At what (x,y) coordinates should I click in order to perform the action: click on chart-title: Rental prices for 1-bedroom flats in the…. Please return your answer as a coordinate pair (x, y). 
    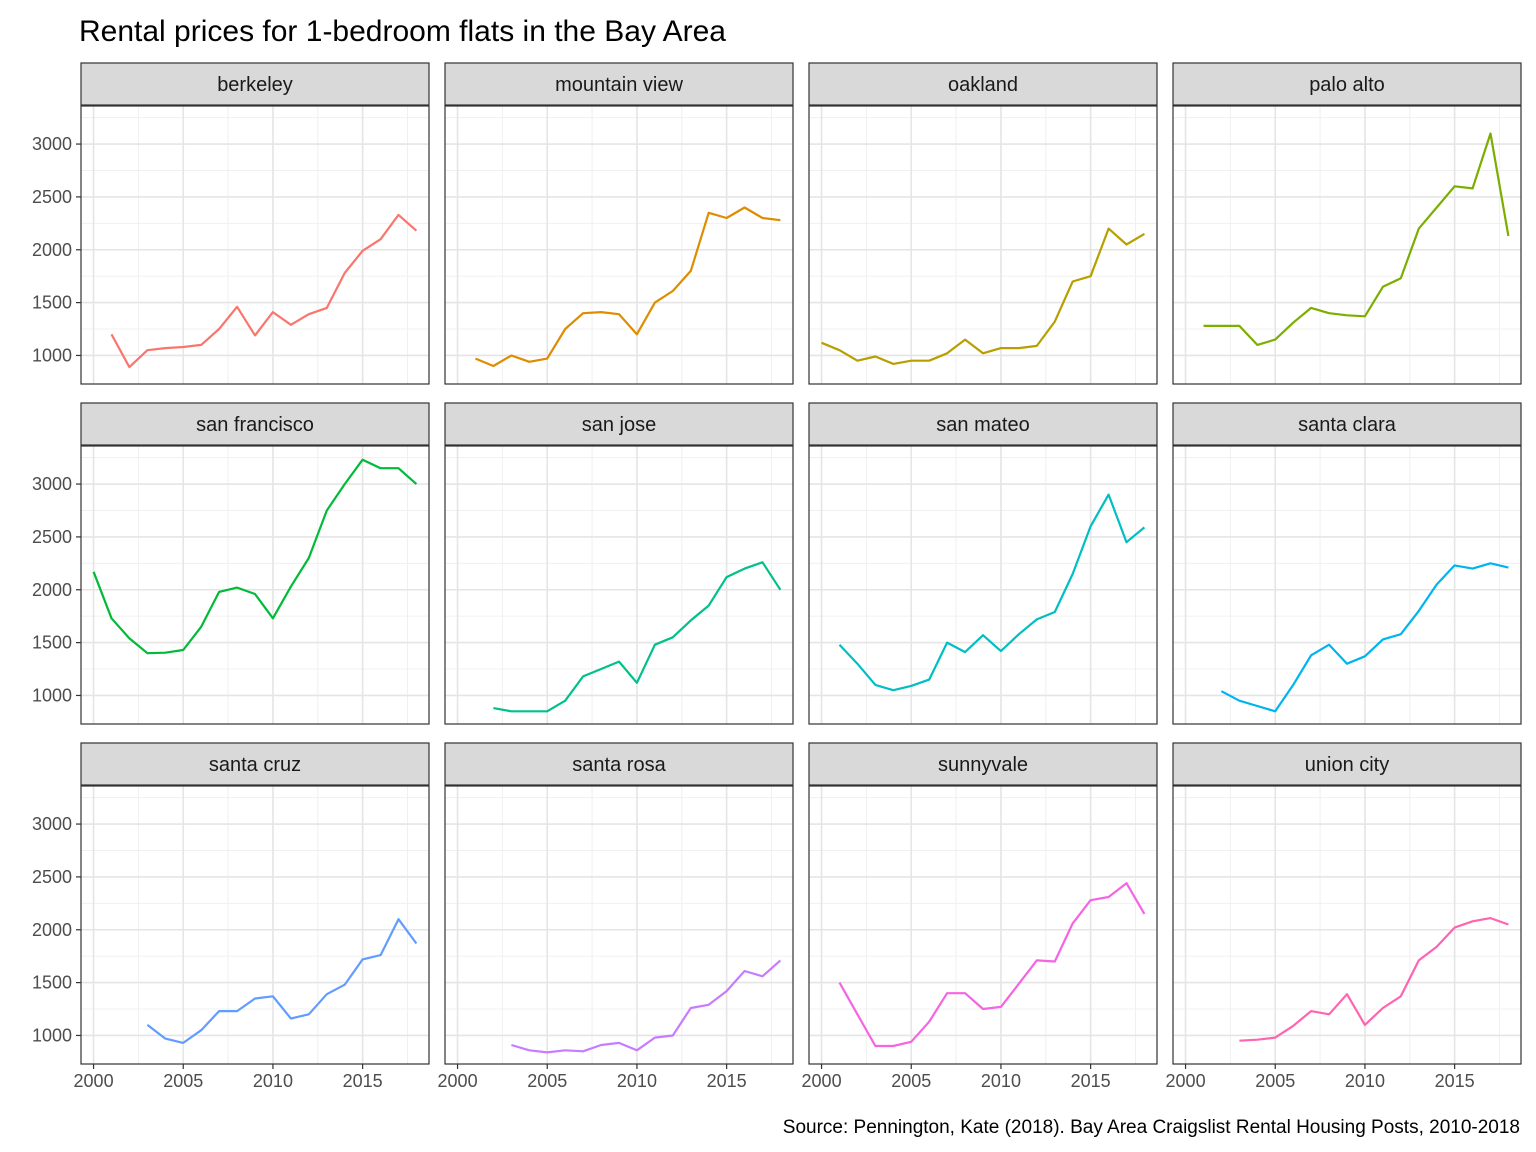
    Looking at the image, I should click on (402, 31).